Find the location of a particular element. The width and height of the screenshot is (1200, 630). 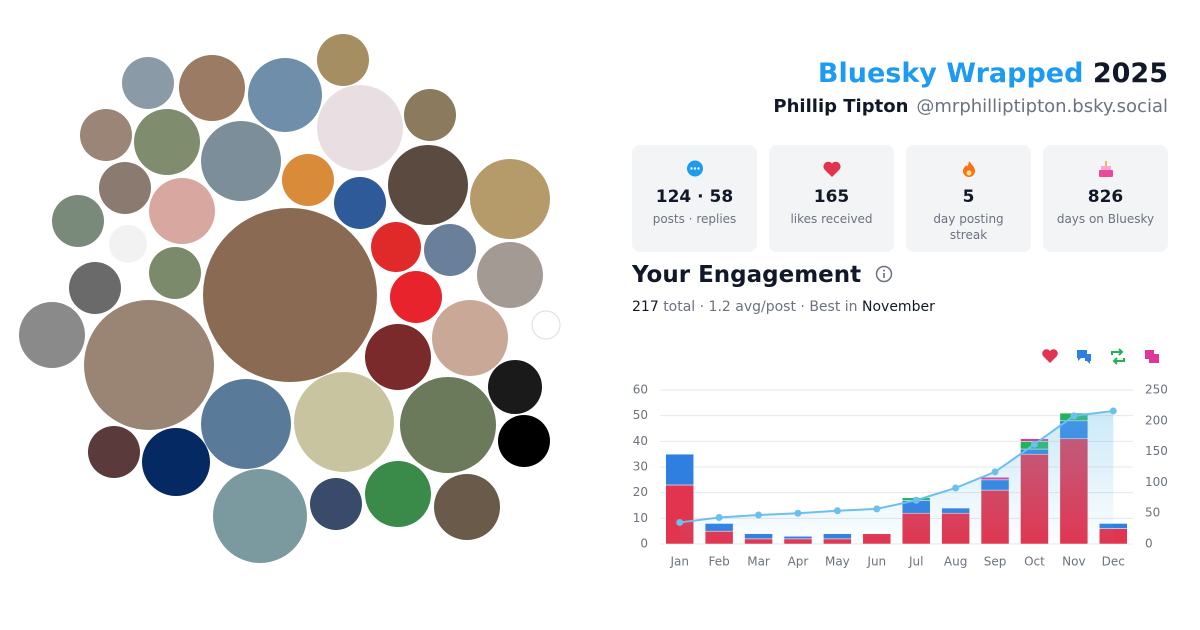

stat-card: 826 days on Bluesky is located at coordinates (1105, 198).